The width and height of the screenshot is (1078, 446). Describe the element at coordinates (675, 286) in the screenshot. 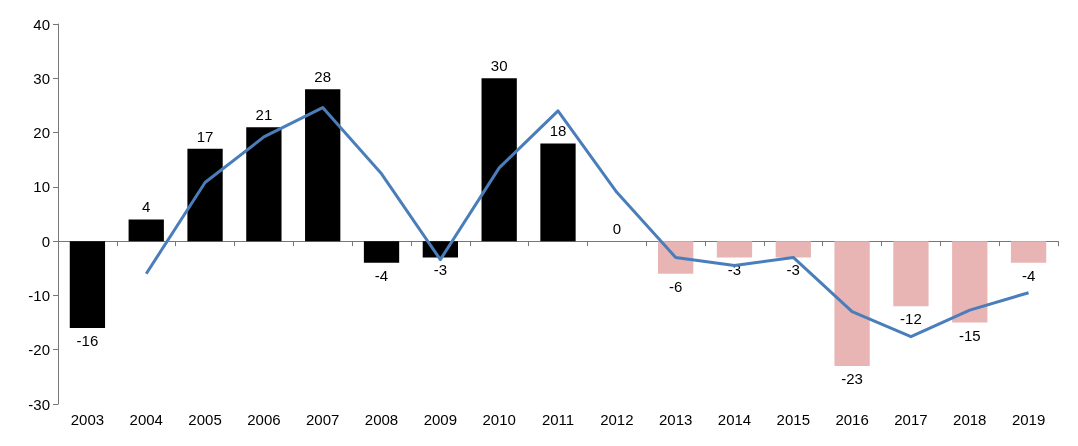

I see `data-label: -6` at that location.